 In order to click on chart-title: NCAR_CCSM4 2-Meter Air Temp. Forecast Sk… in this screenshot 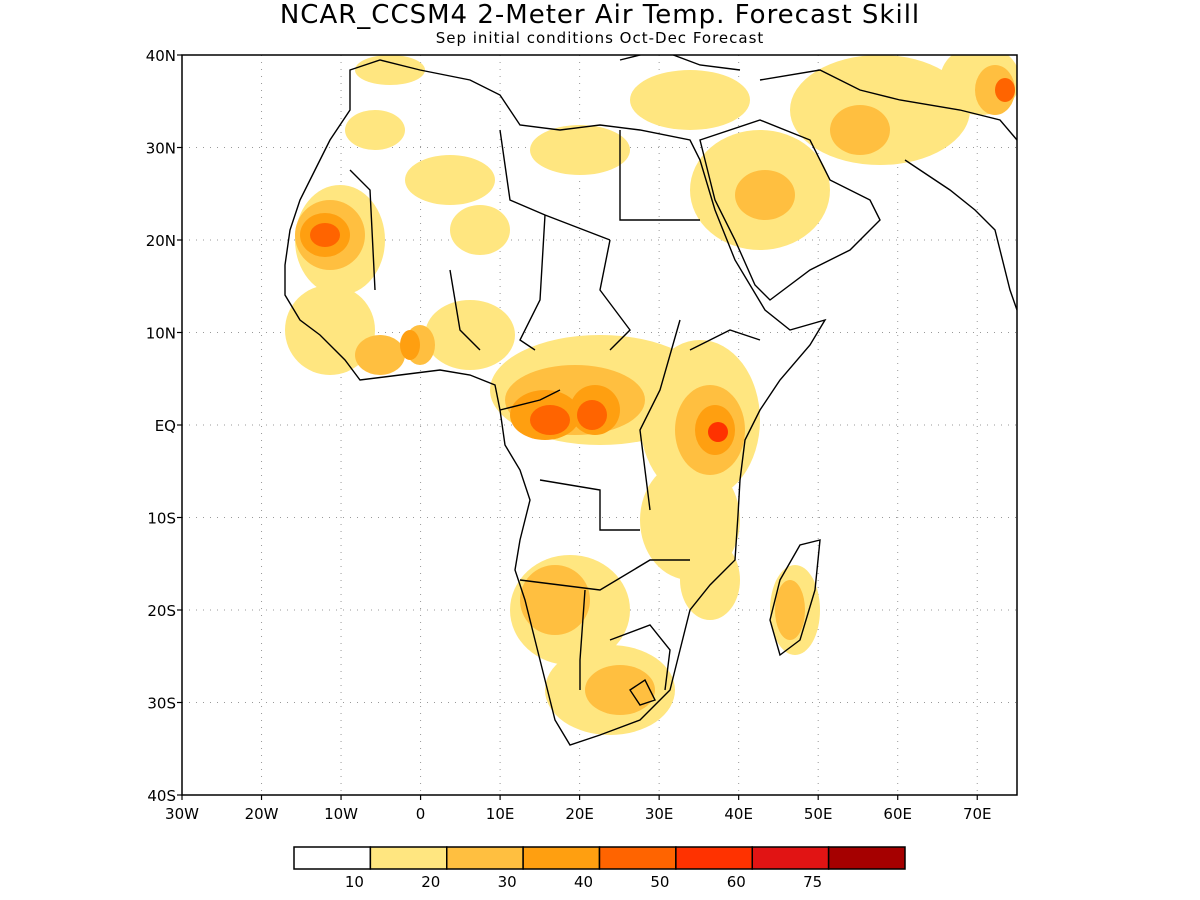, I will do `click(600, 15)`.